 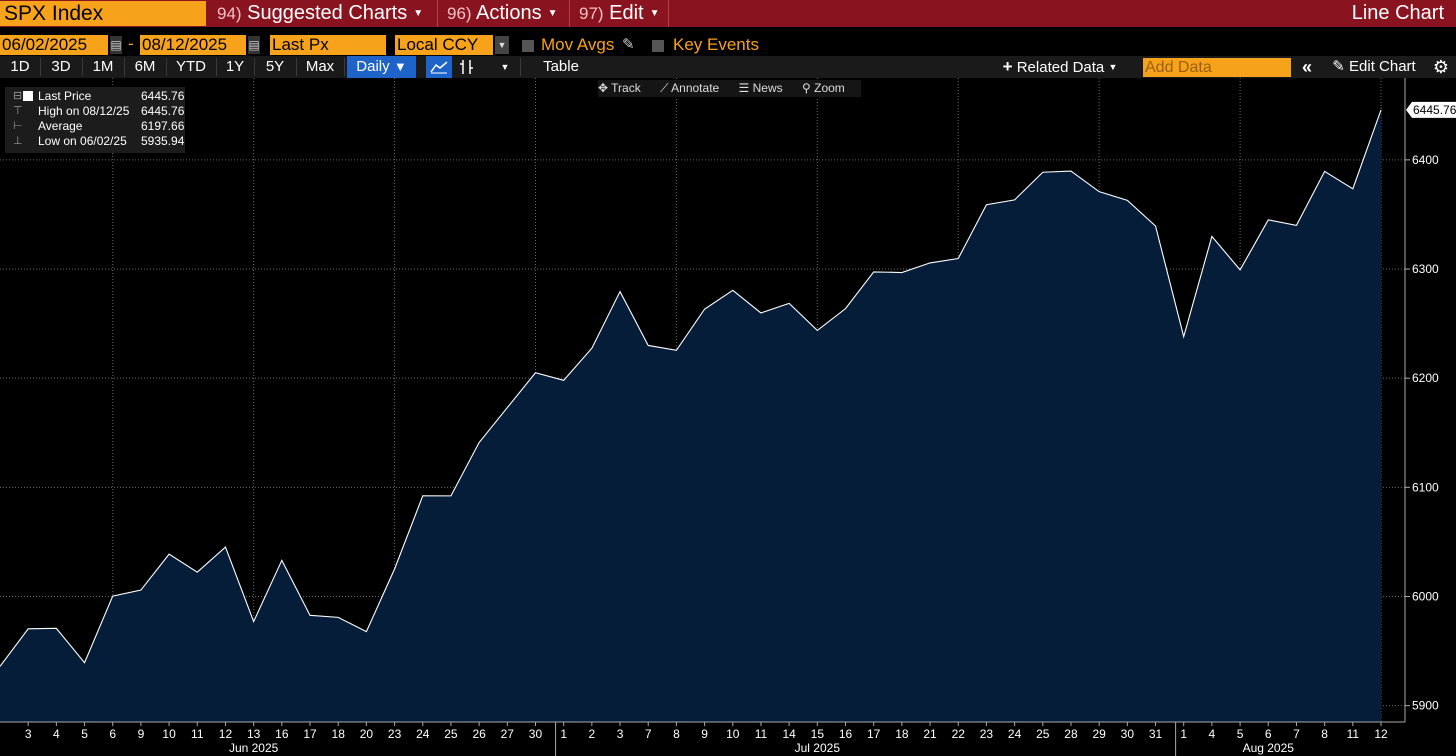 I want to click on legend-value: 5935.94, so click(x=163, y=141).